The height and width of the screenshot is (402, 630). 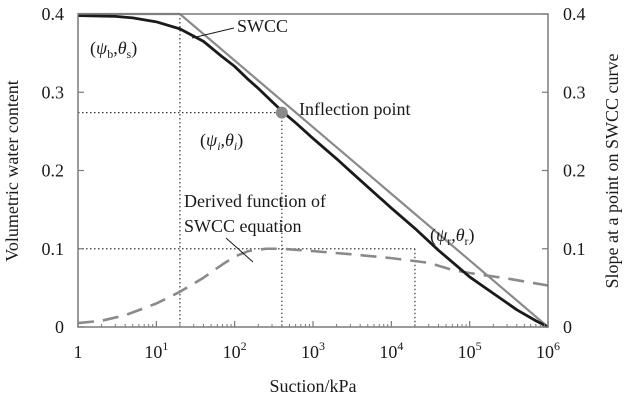 I want to click on y-tick-label-left: 0, so click(x=59, y=327).